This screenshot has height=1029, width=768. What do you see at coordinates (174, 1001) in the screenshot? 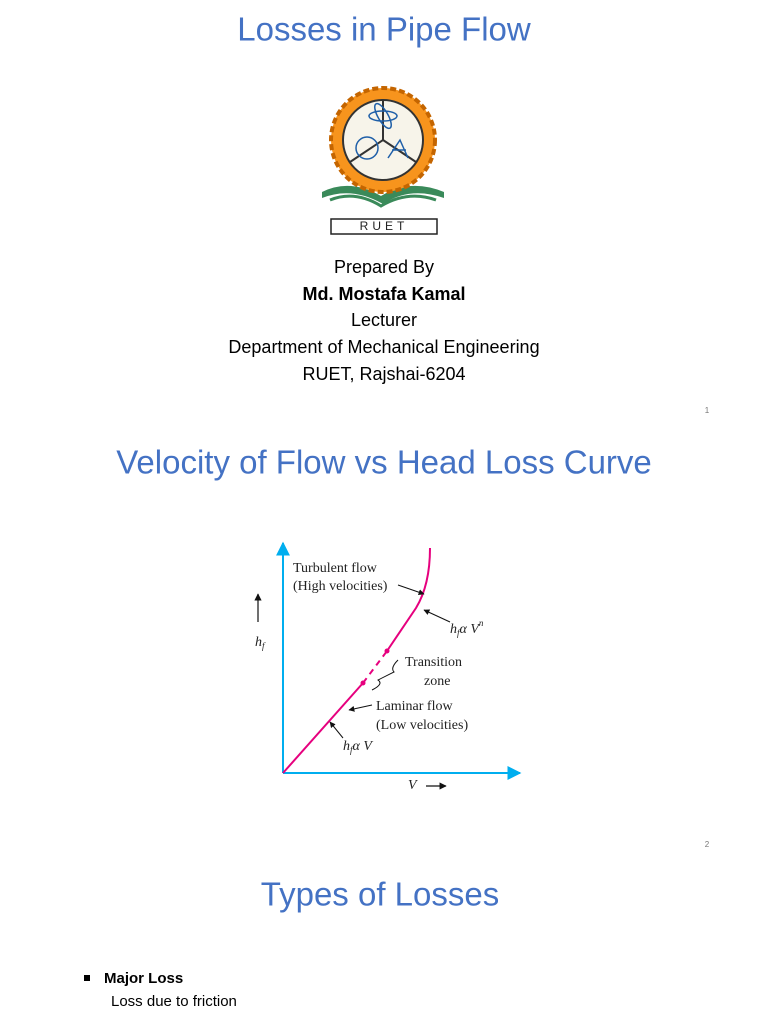
I see `bullet-text: Loss due to friction` at bounding box center [174, 1001].